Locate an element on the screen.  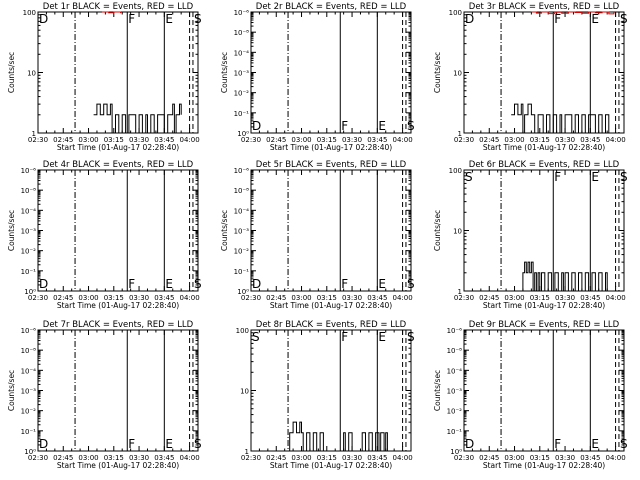
panel-title: Det 4r BLACK = Events, RED = LLD is located at coordinates (118, 165).